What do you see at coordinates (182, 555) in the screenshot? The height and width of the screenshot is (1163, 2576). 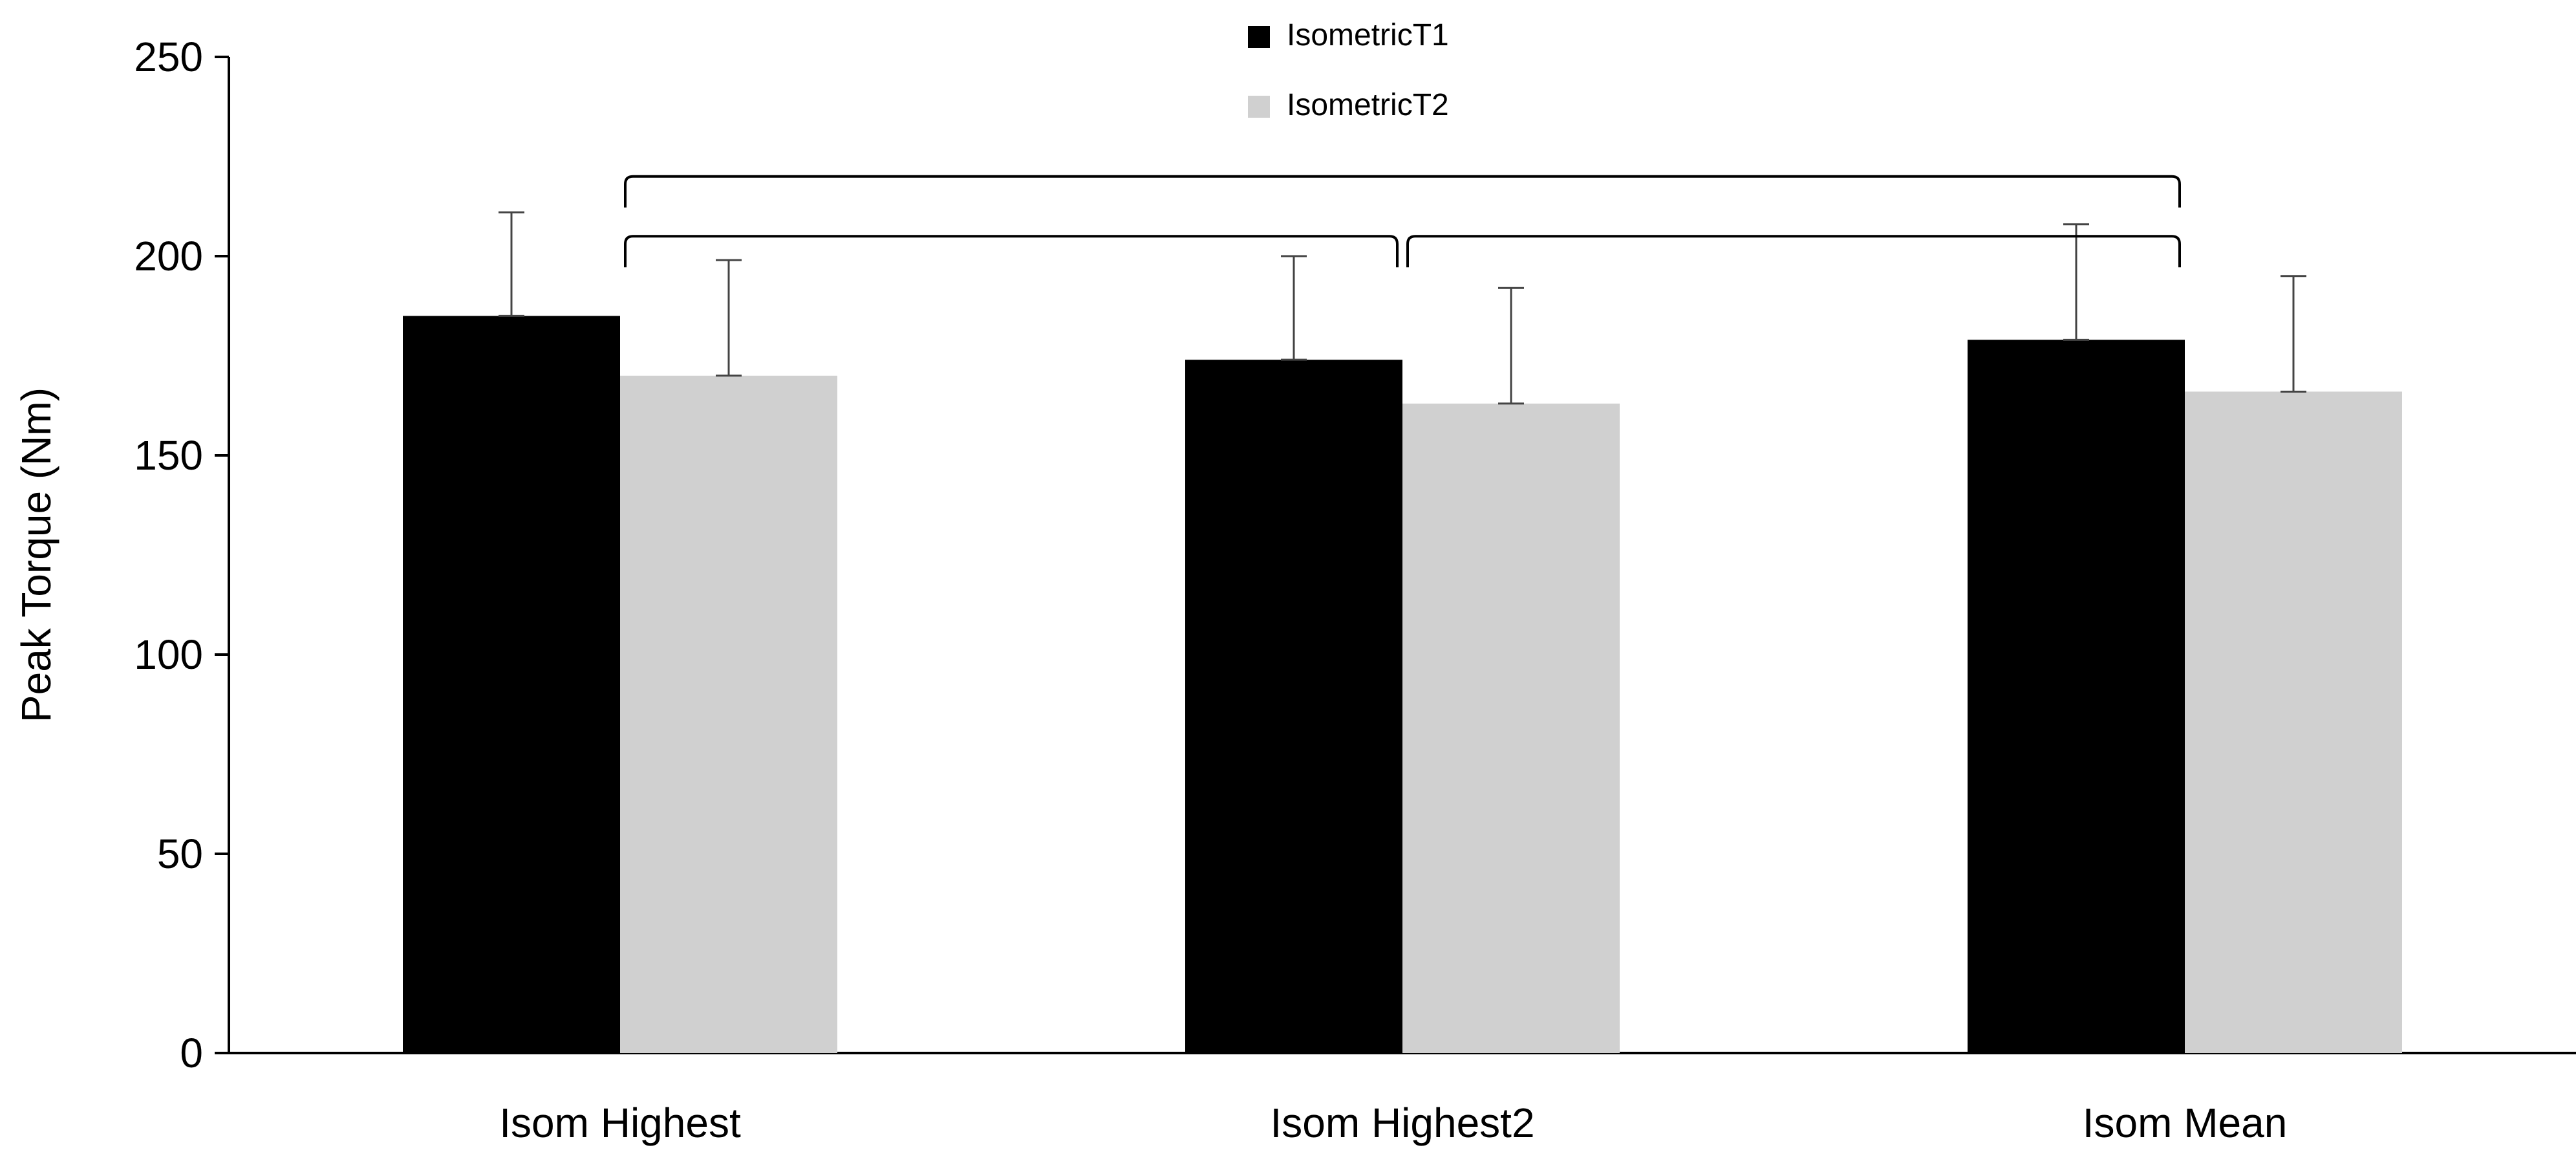 I see `y-ticks: 0 50 100 150 200 250` at bounding box center [182, 555].